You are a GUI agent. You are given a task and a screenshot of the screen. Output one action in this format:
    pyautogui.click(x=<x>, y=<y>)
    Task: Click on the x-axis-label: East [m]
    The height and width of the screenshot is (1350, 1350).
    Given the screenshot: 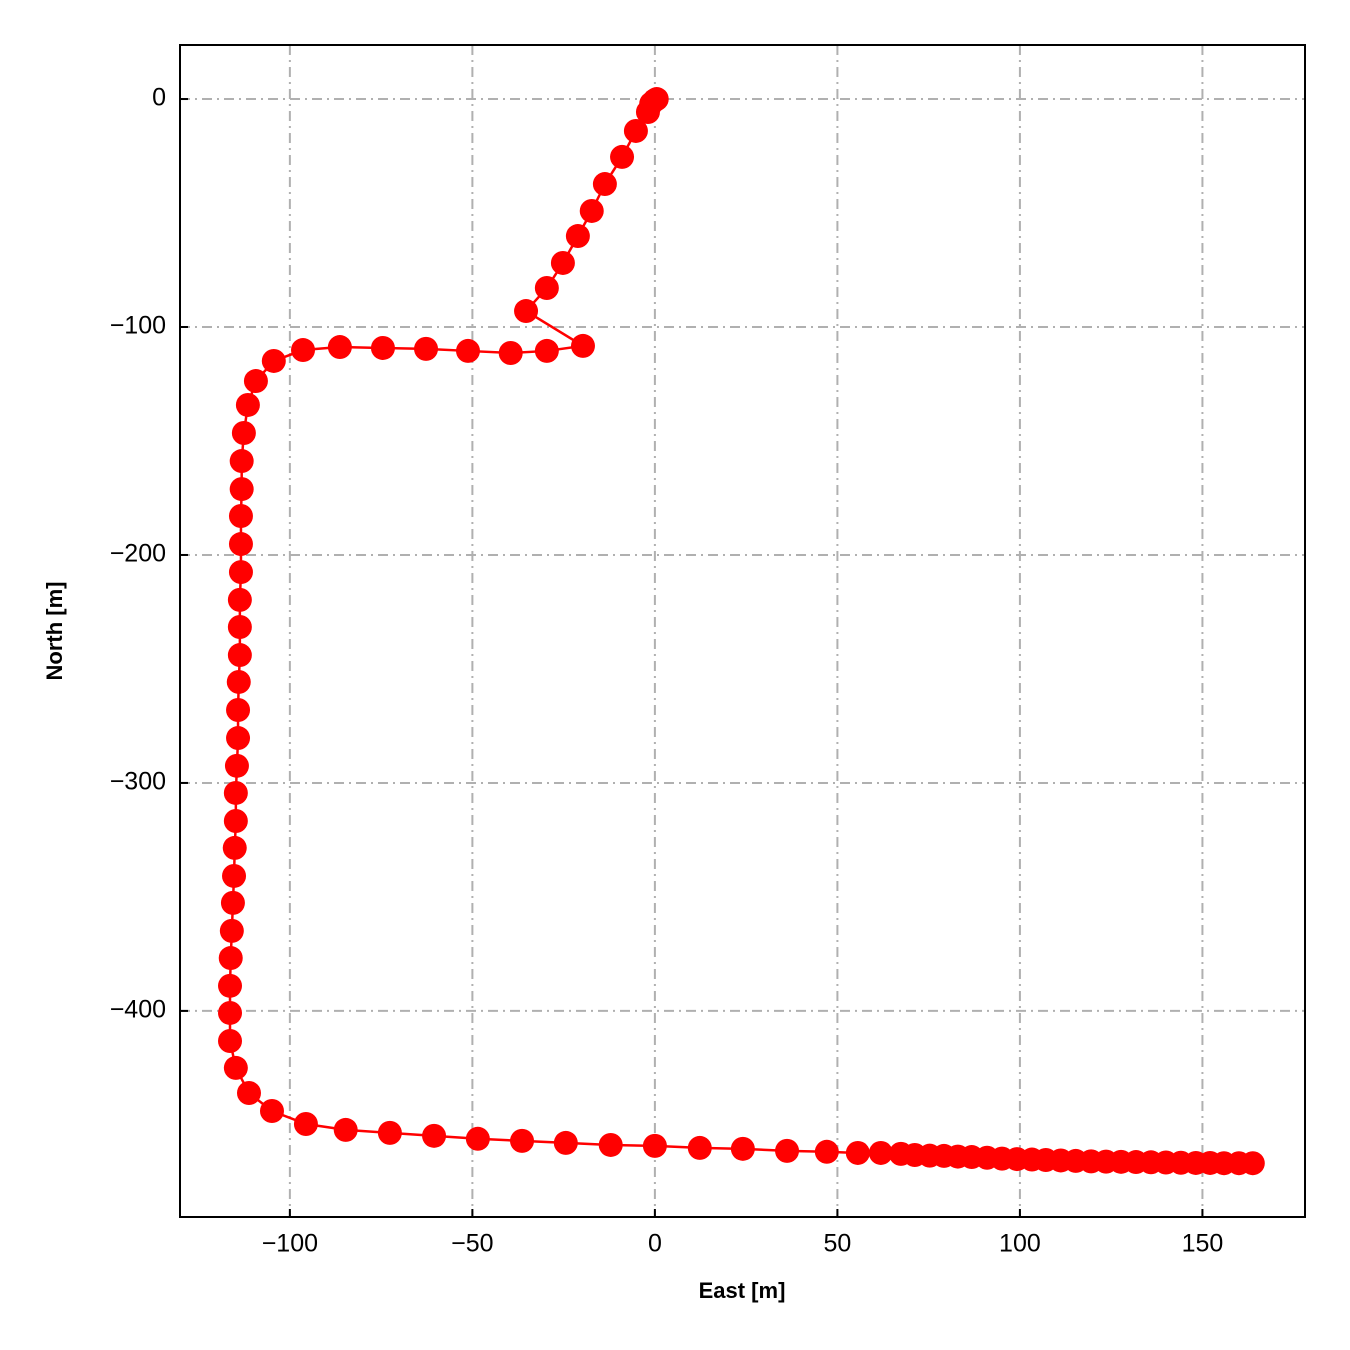 What is the action you would take?
    pyautogui.click(x=742, y=1290)
    